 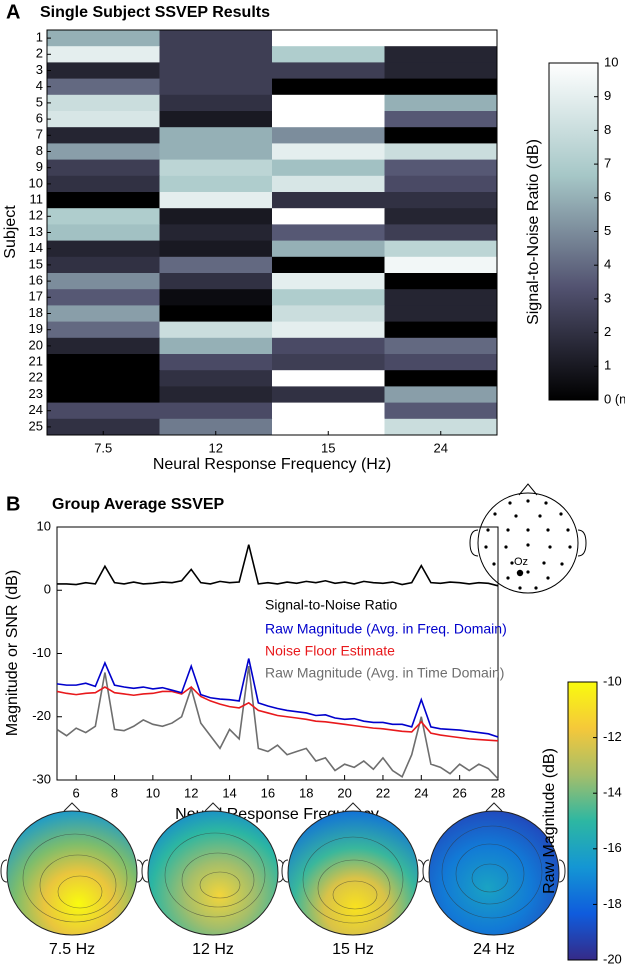 What do you see at coordinates (353, 949) in the screenshot?
I see `topomap-title: 15 Hz` at bounding box center [353, 949].